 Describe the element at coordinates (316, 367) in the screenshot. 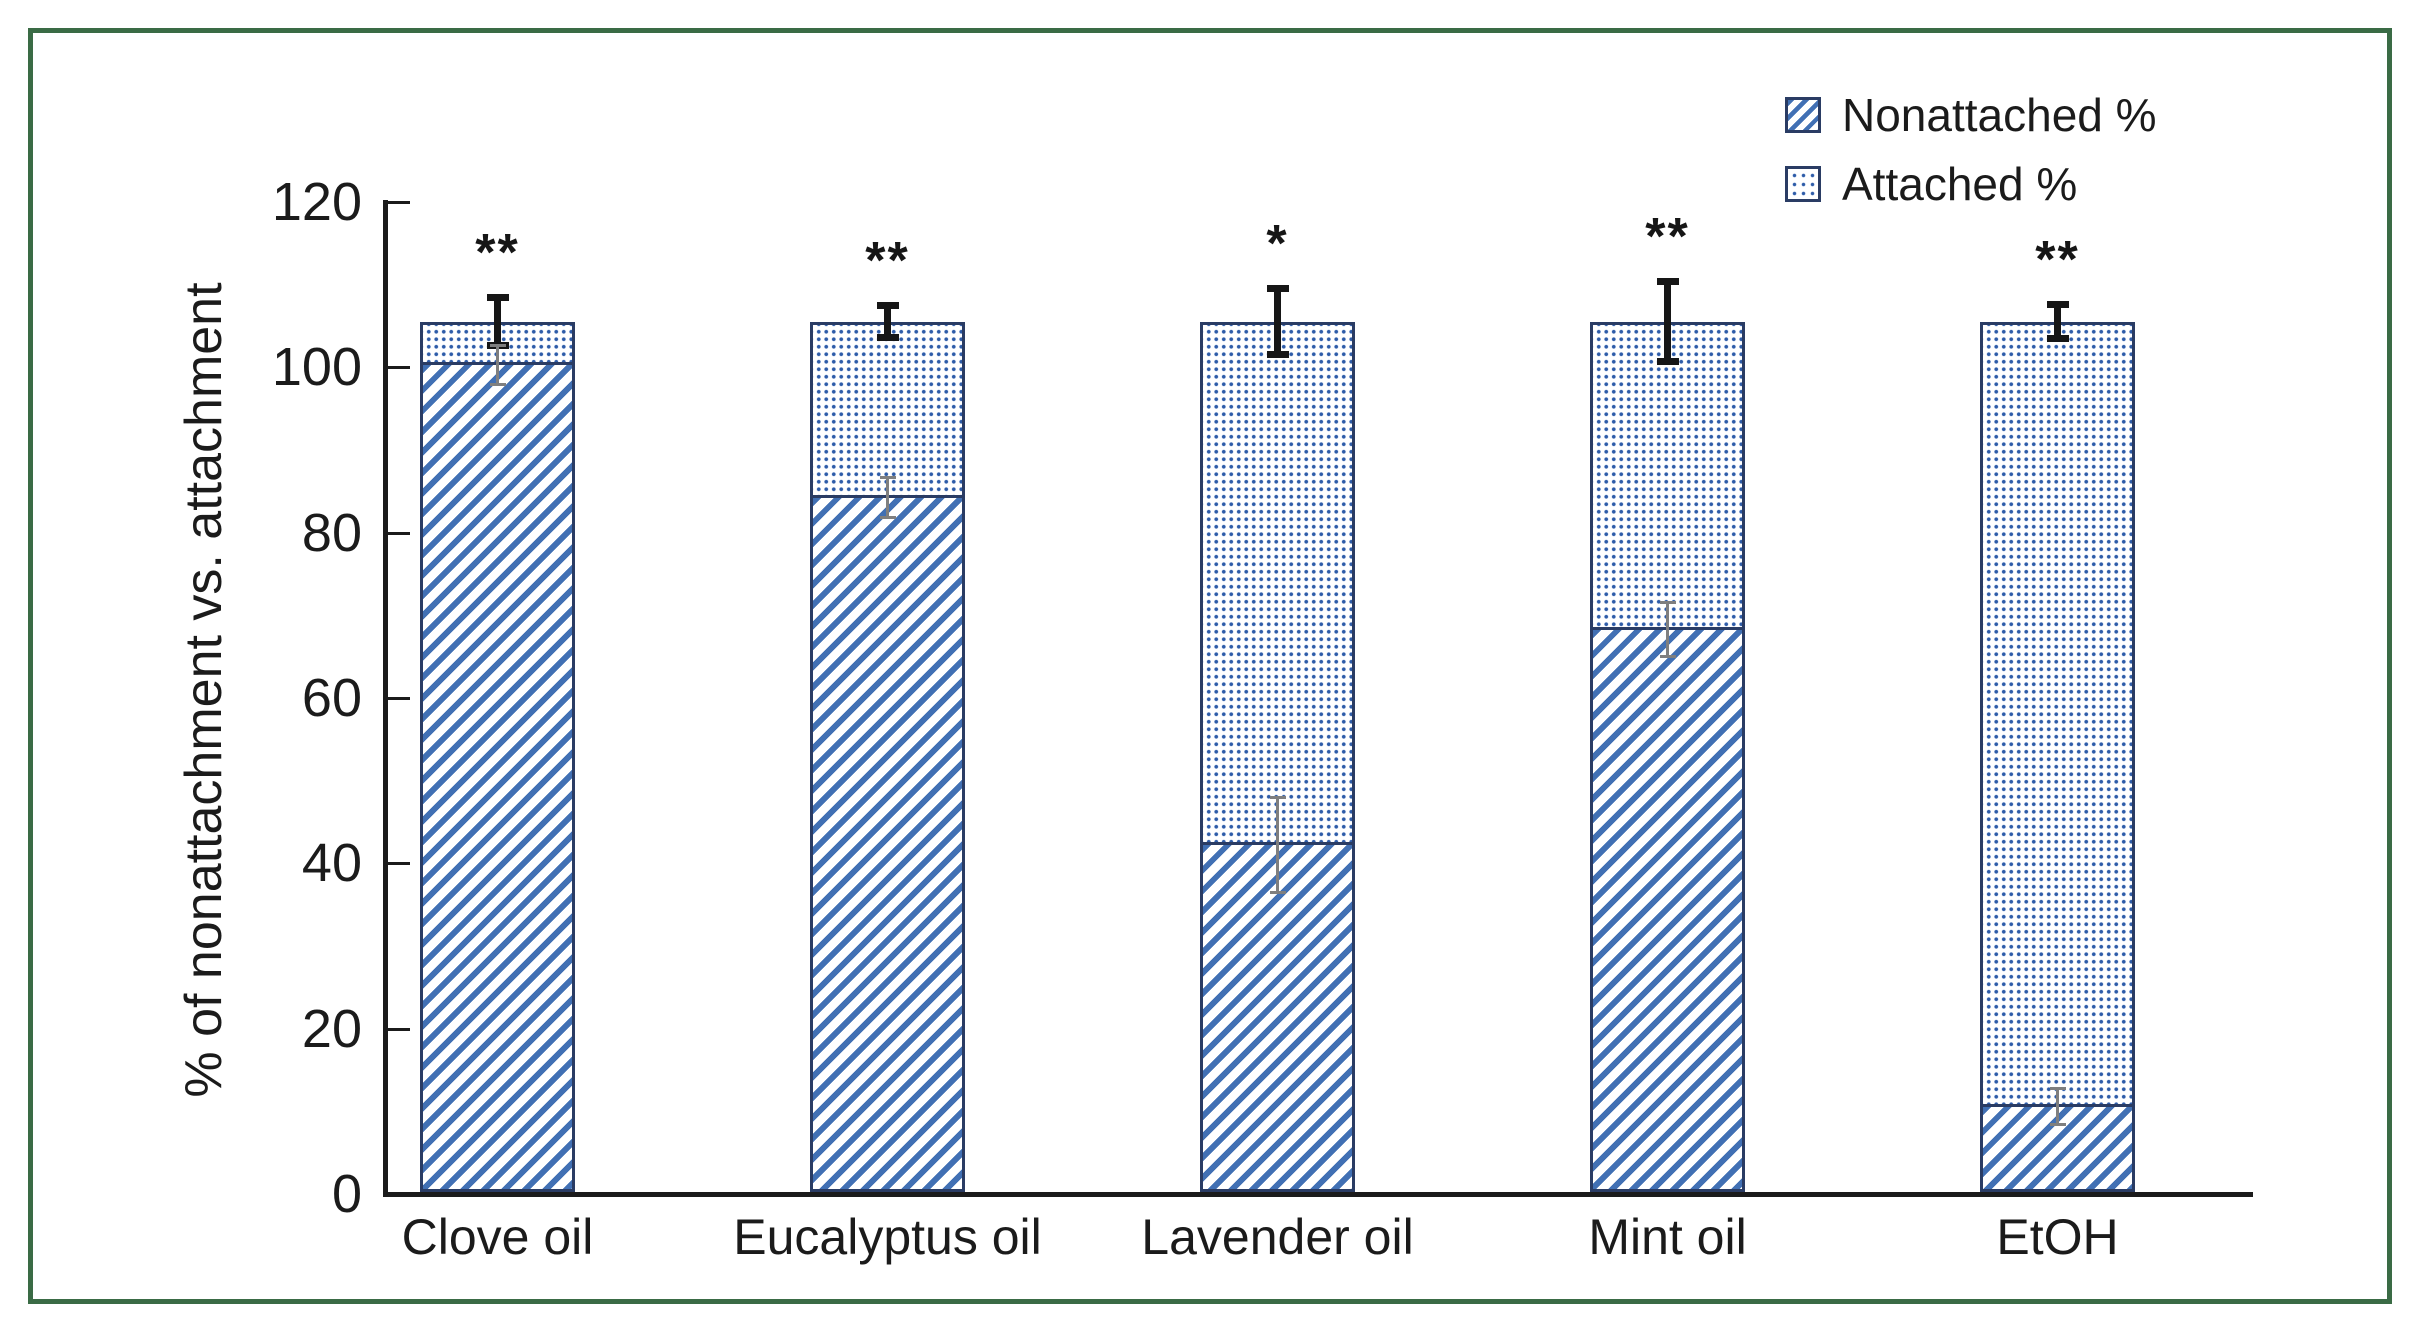

I see `y-tick-label: 100` at that location.